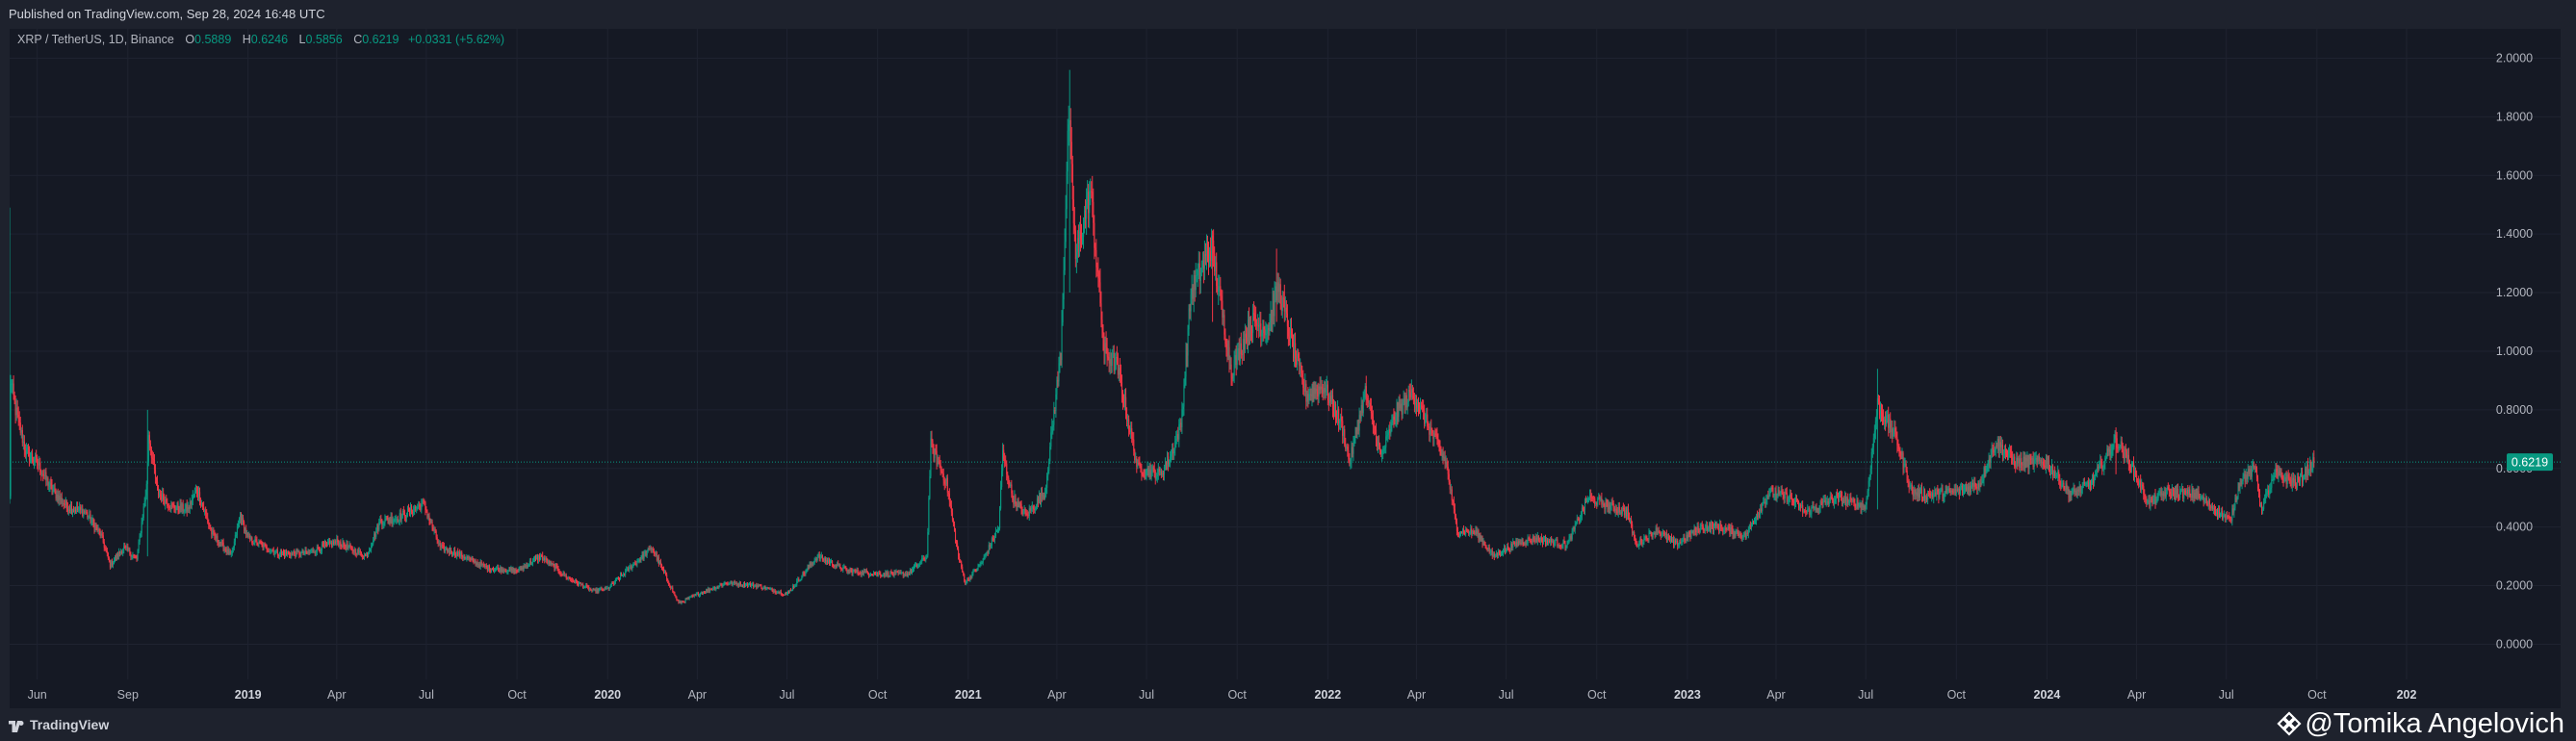  I want to click on y-tick-label: 2.0000, so click(2514, 58).